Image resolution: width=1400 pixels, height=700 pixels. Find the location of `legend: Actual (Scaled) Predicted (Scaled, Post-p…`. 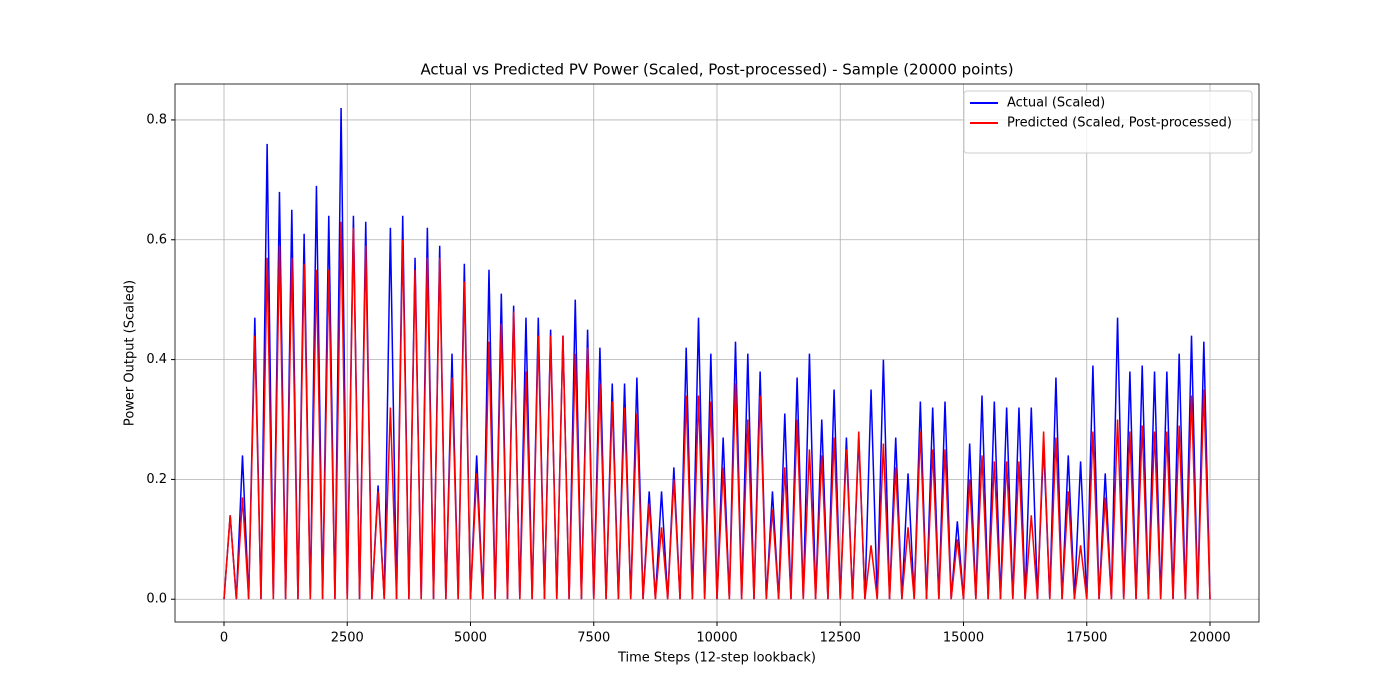

legend: Actual (Scaled) Predicted (Scaled, Post-p… is located at coordinates (1108, 122).